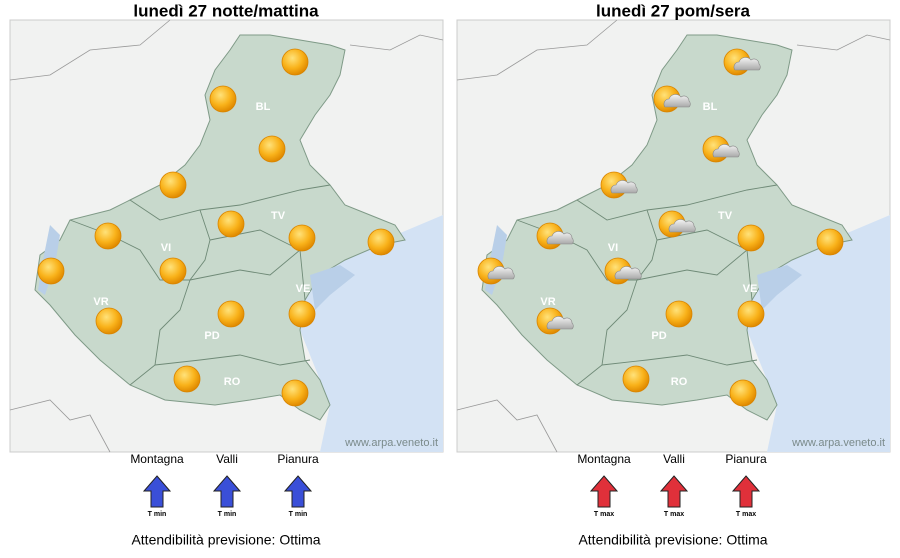 This screenshot has width=900, height=558. Describe the element at coordinates (166, 248) in the screenshot. I see `province-label: VI` at that location.